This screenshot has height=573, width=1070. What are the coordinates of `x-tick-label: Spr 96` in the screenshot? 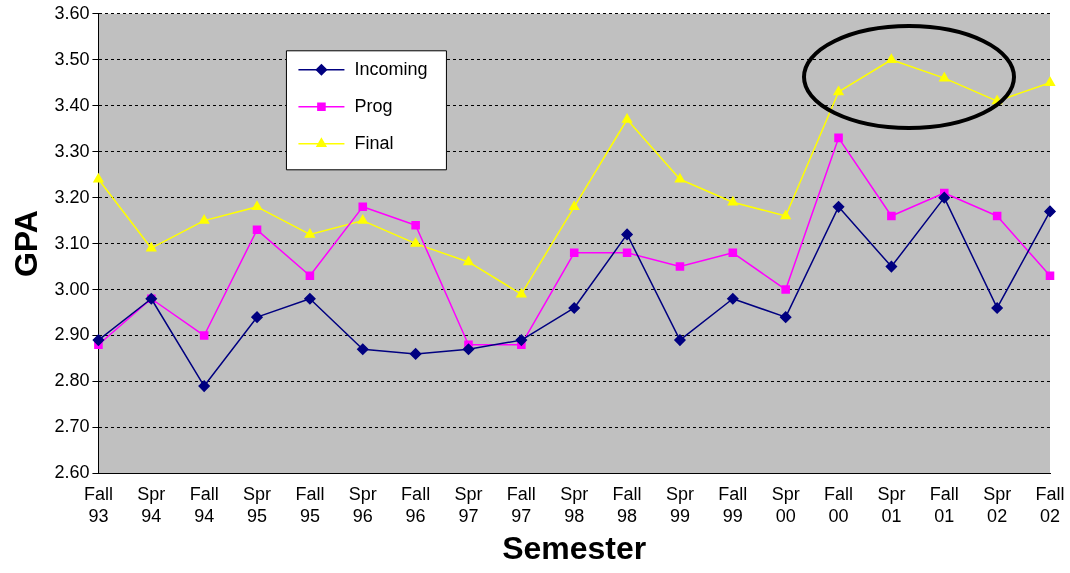 It's located at (362, 505).